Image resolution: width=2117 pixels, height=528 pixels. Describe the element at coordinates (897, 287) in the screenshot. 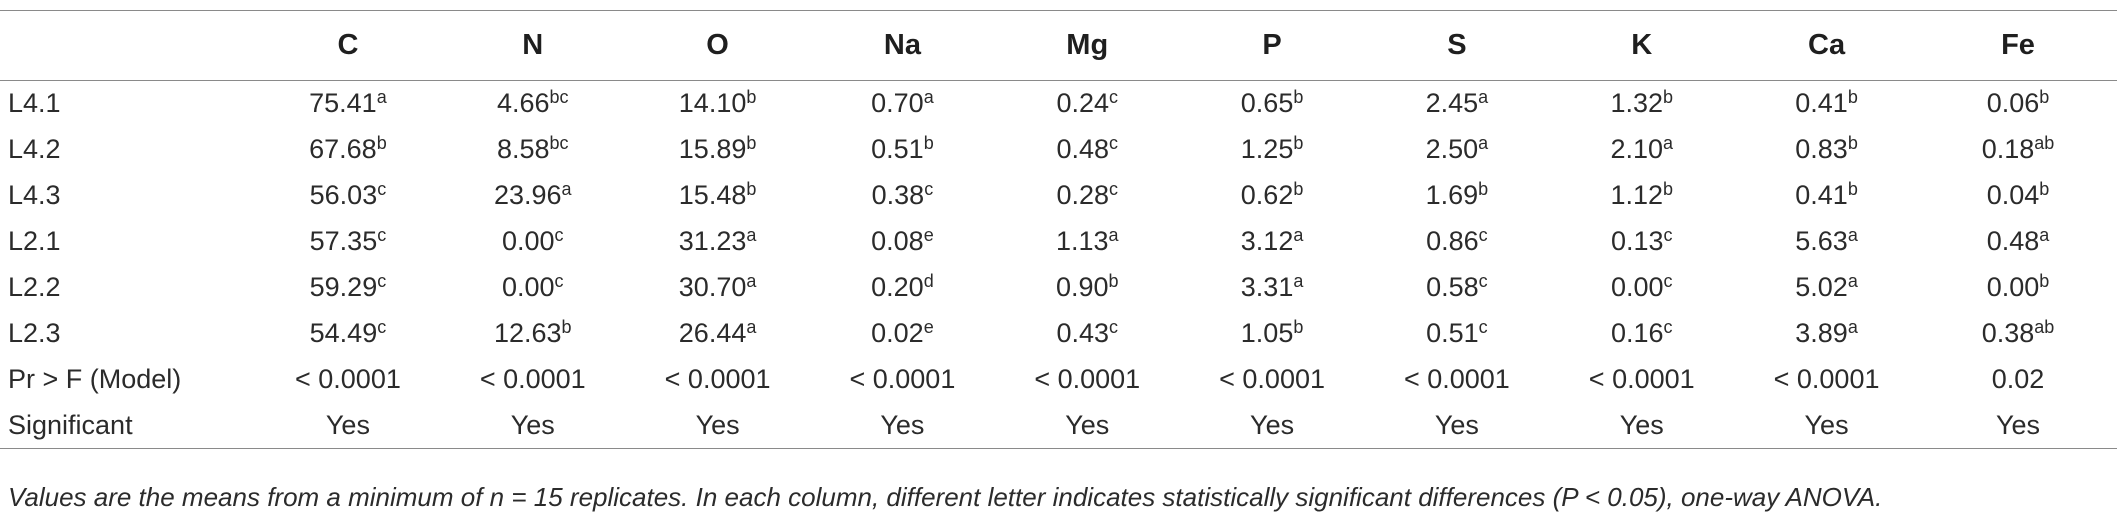

I see `cell-value: 0.20` at that location.